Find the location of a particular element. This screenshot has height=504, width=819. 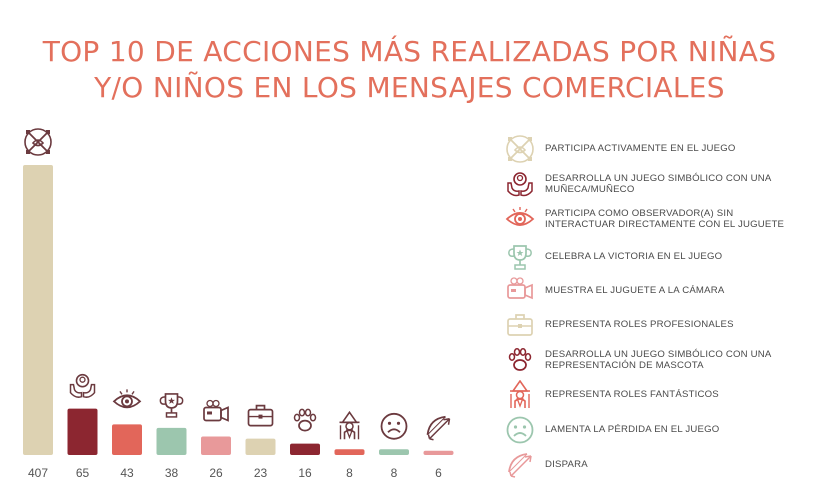

legend-item: REPRESENTA ROLES PROFESIONALES is located at coordinates (655, 325).